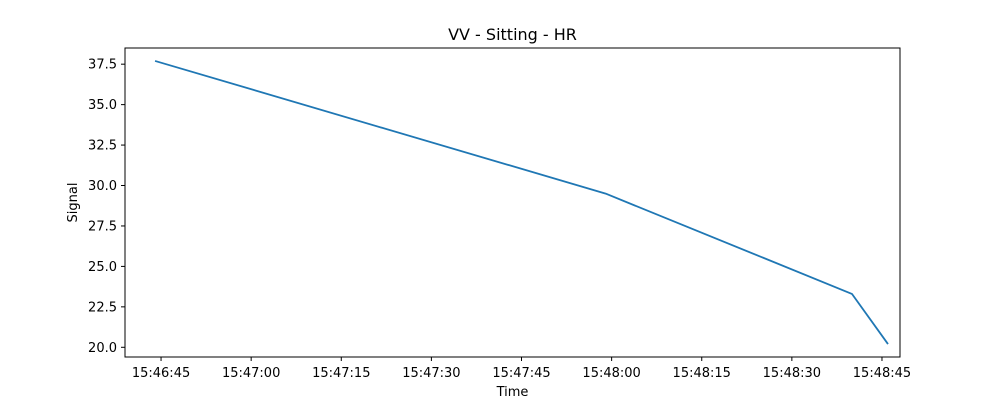 Image resolution: width=1000 pixels, height=400 pixels. Describe the element at coordinates (102, 267) in the screenshot. I see `y-tick-label: 25.0` at that location.